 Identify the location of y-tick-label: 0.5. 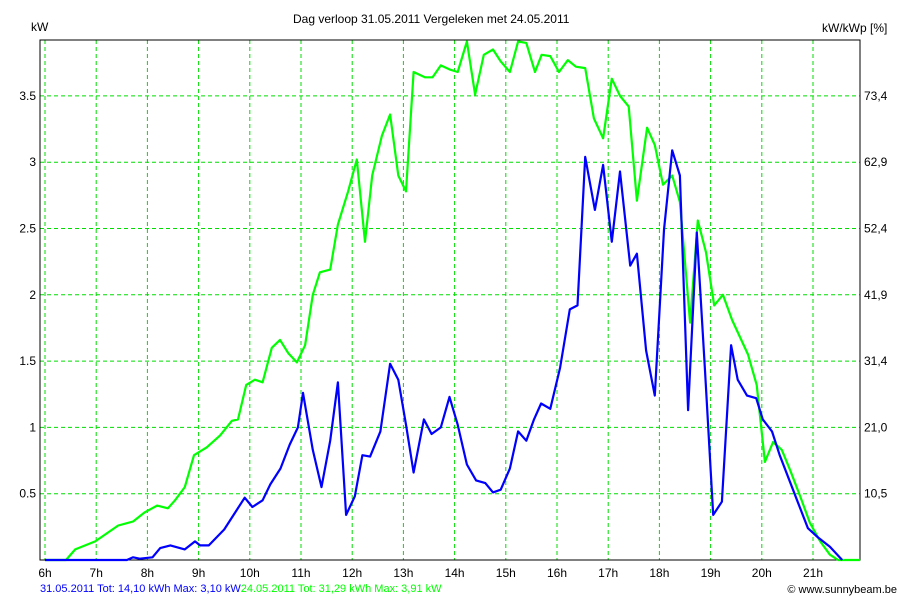
(27, 494).